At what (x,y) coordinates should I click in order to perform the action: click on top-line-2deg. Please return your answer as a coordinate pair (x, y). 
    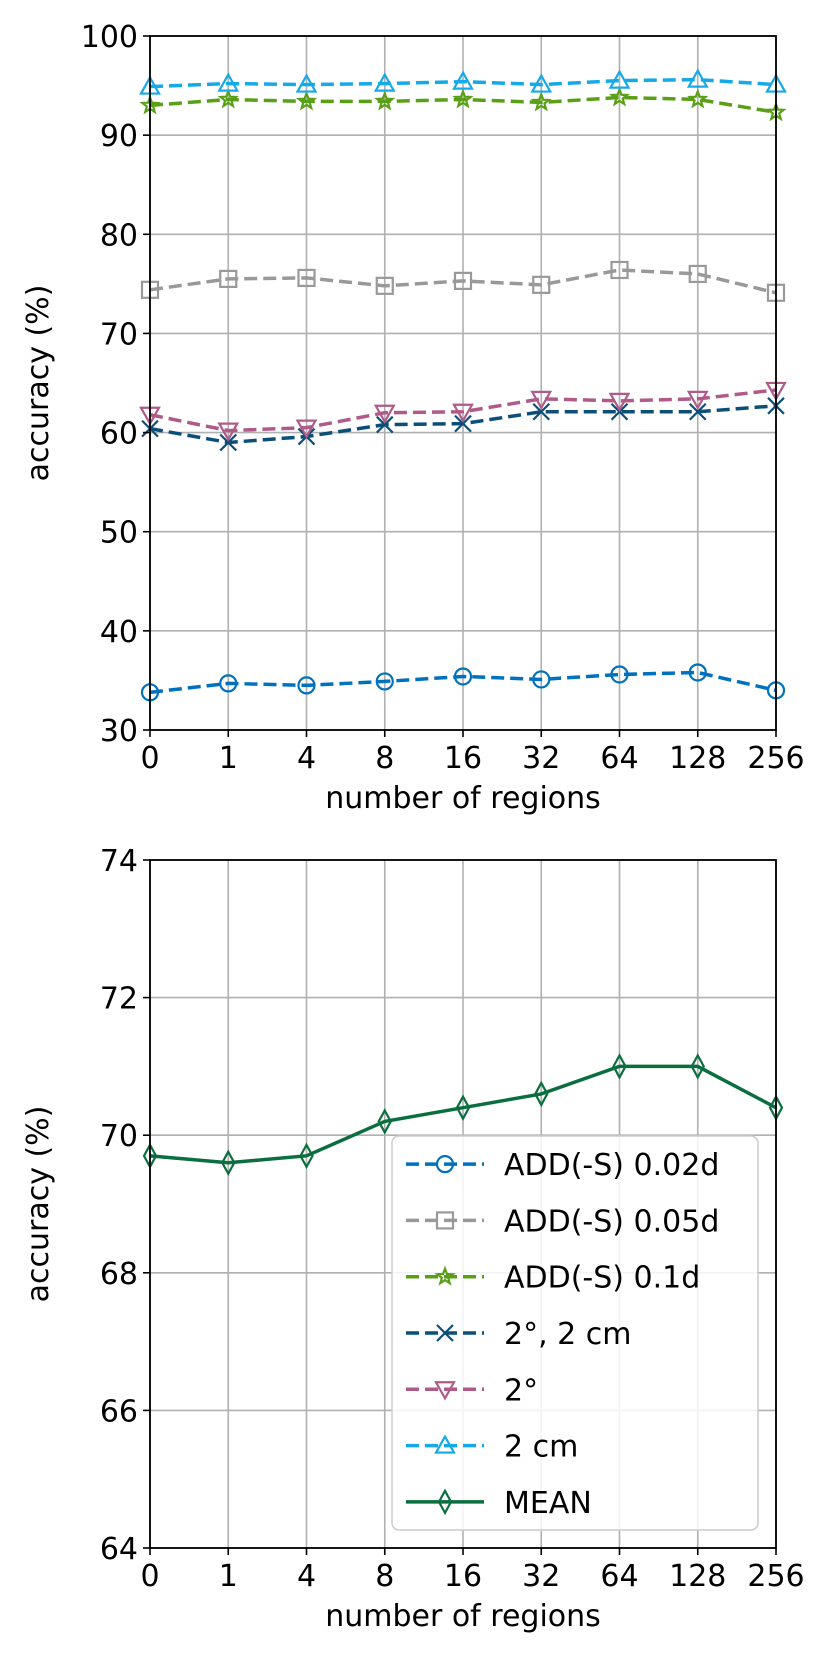
    Looking at the image, I should click on (463, 410).